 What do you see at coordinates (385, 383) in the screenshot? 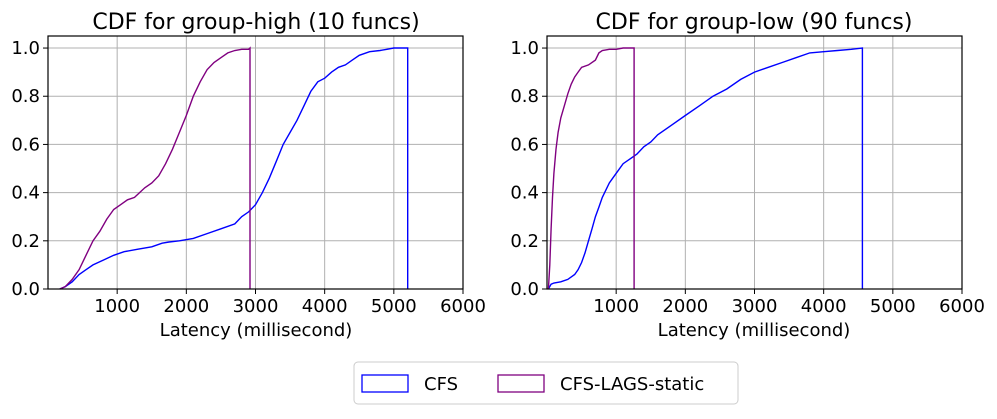
I see `legend-swatch-cfs` at bounding box center [385, 383].